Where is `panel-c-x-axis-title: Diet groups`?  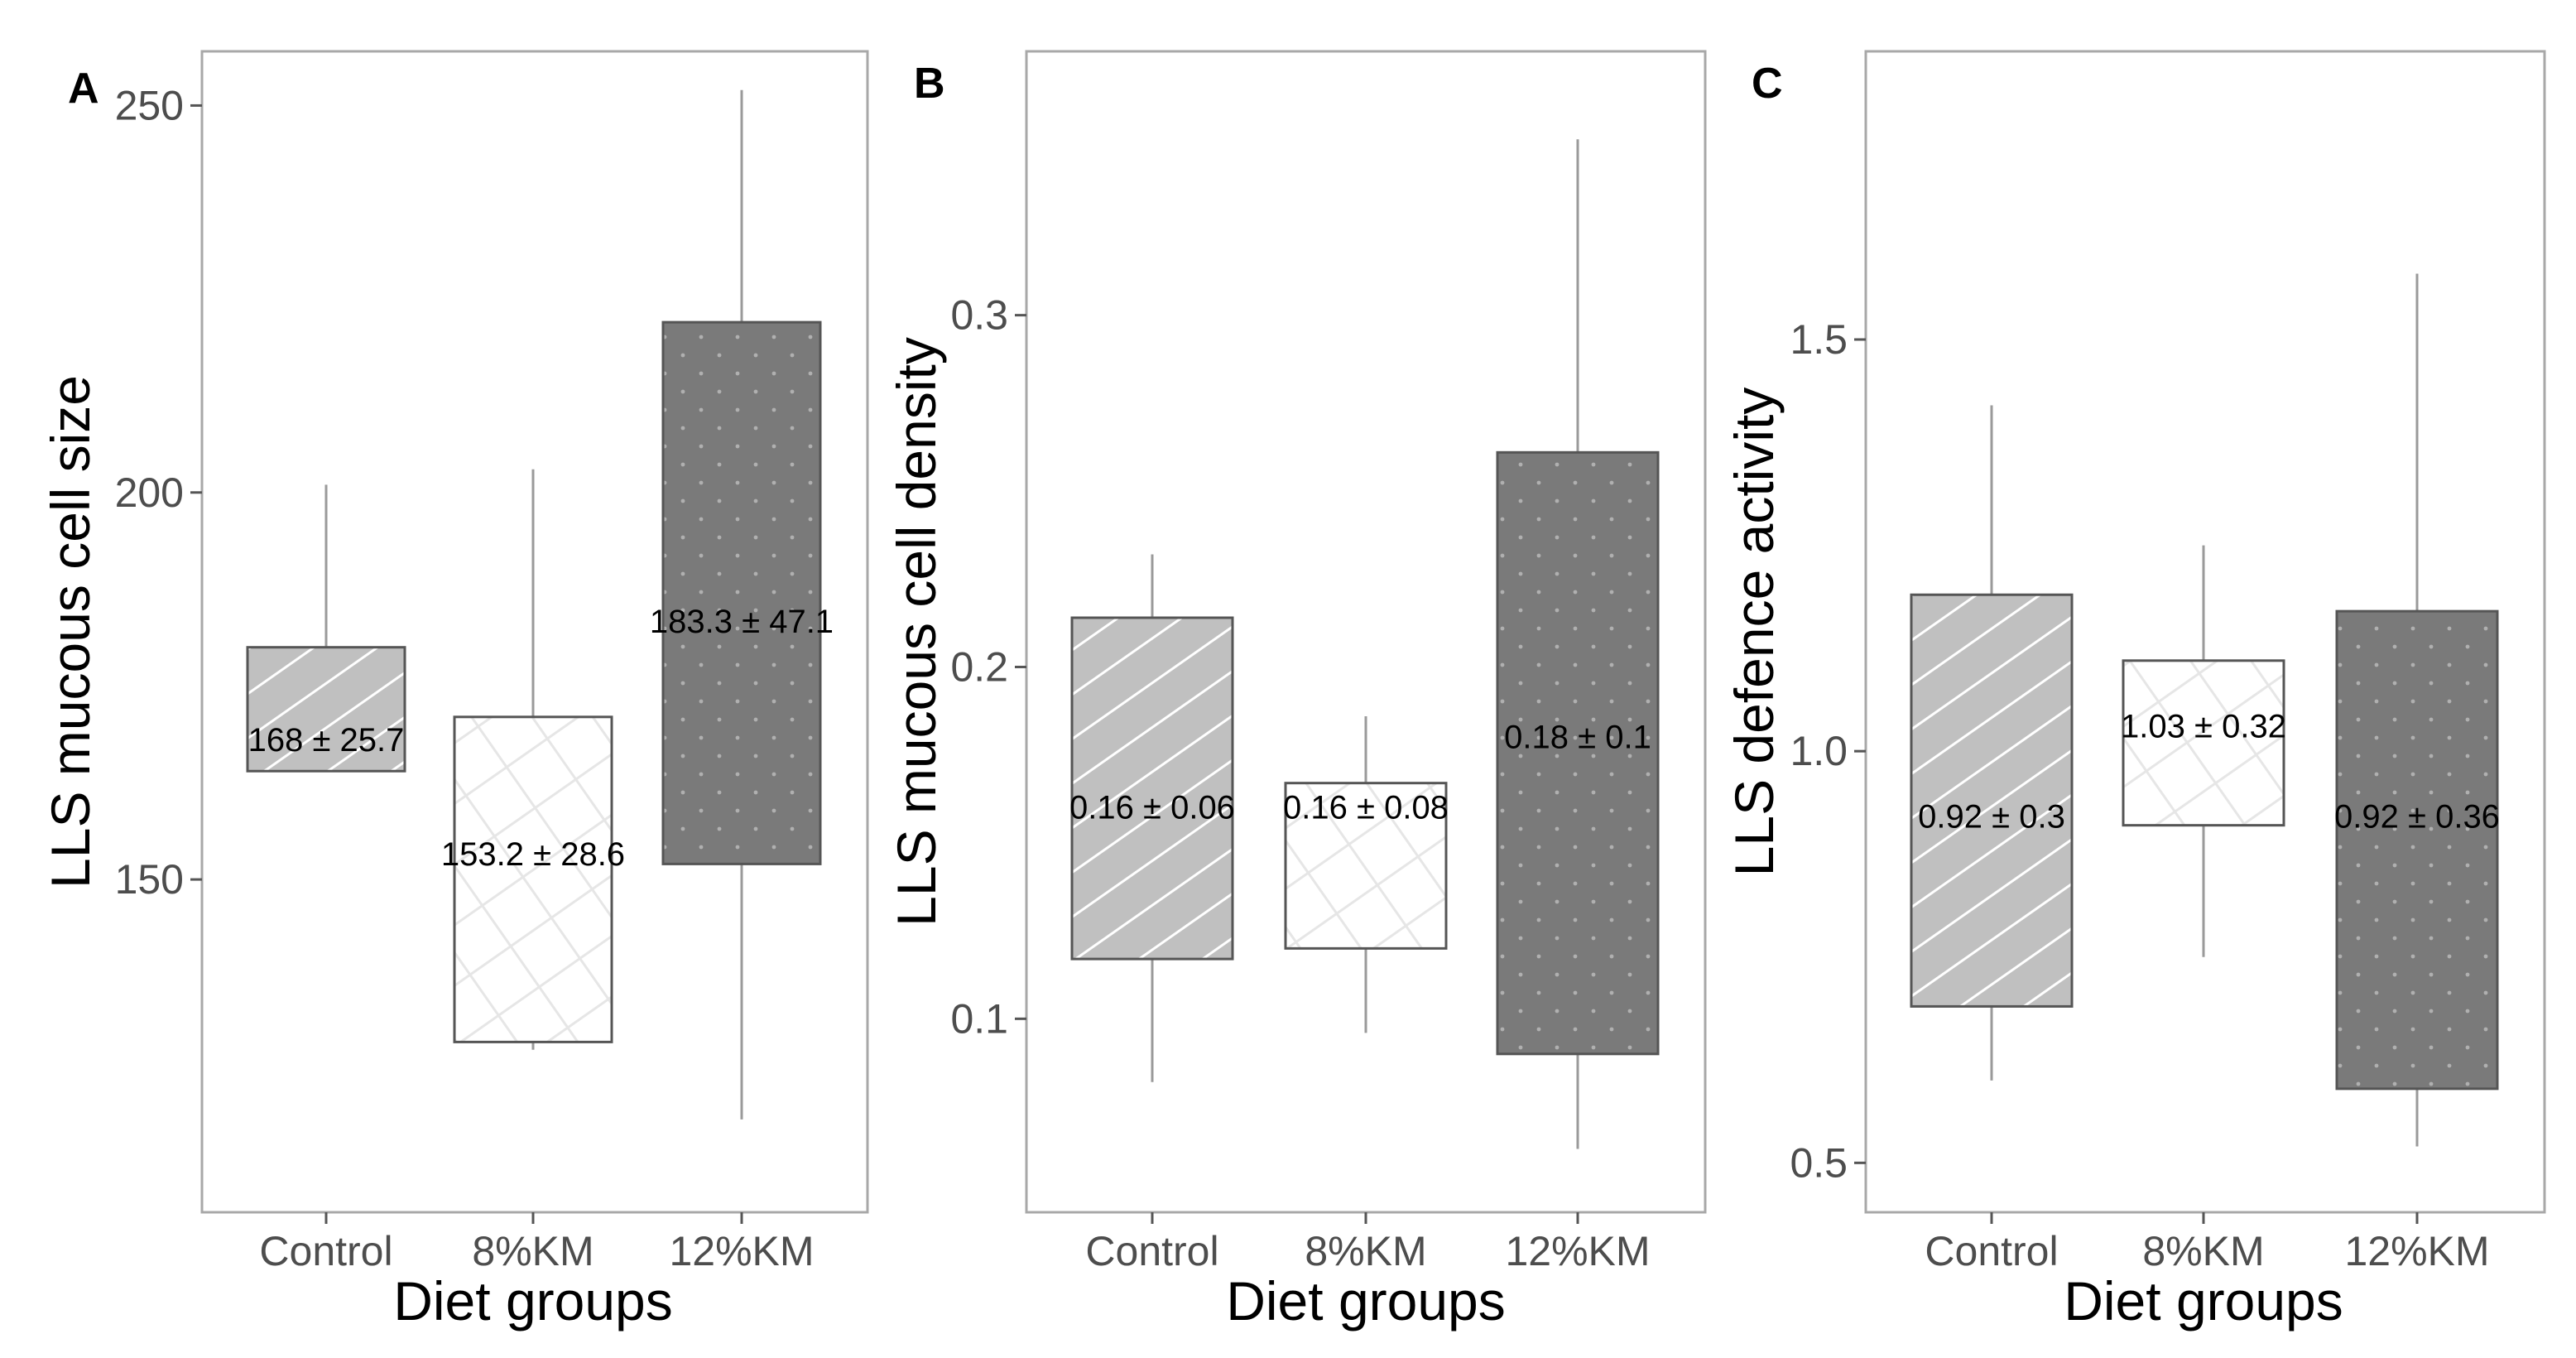 panel-c-x-axis-title: Diet groups is located at coordinates (2203, 1301).